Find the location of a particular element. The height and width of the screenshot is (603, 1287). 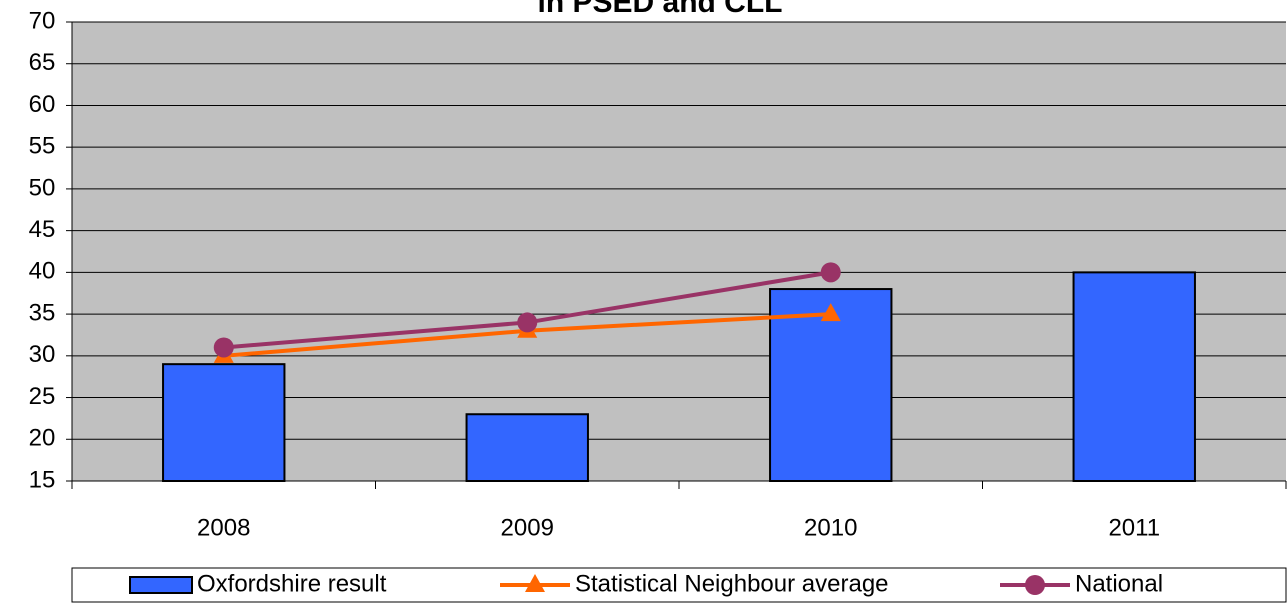

legend-label: National is located at coordinates (1119, 583).